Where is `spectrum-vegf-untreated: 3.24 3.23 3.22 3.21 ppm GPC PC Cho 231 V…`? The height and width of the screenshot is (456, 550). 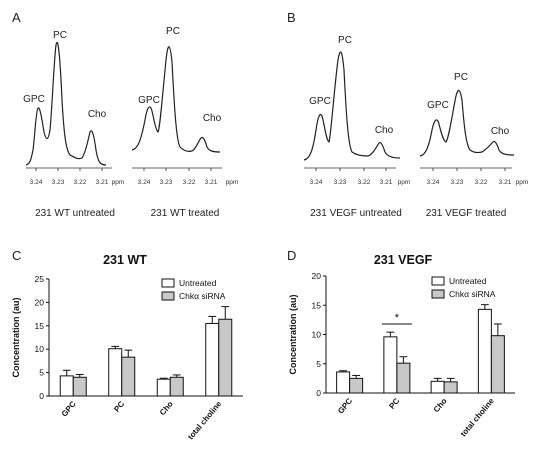
spectrum-vegf-untreated: 3.24 3.23 3.22 3.21 ppm GPC PC Cho 231 V… is located at coordinates (357, 127).